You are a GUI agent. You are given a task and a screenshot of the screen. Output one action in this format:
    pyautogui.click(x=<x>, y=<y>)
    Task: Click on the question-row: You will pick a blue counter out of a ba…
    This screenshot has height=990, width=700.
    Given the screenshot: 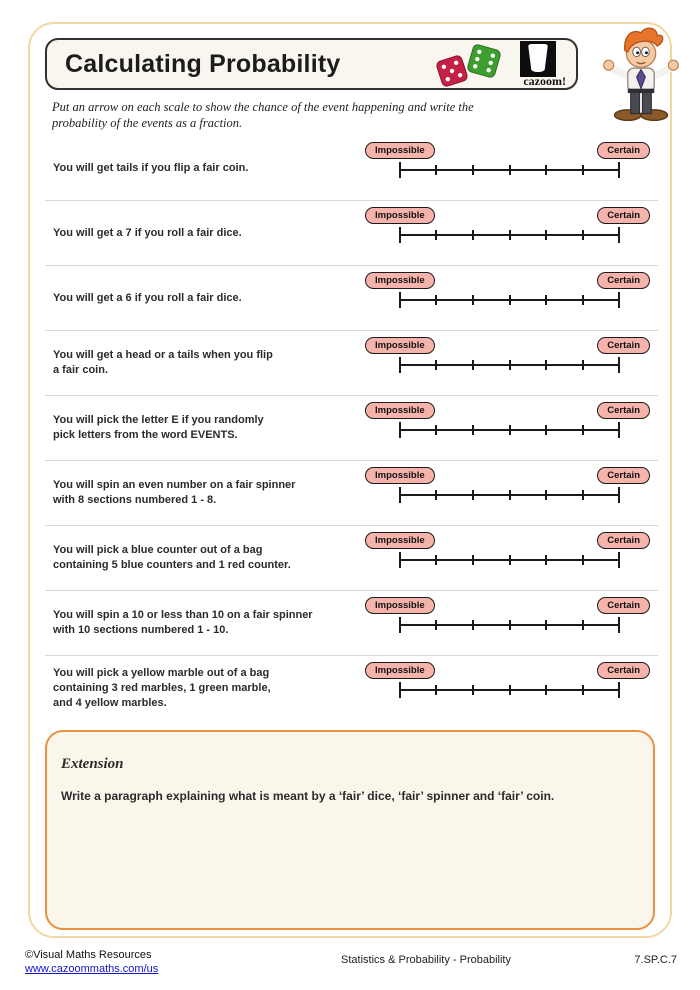 What is the action you would take?
    pyautogui.click(x=351, y=558)
    